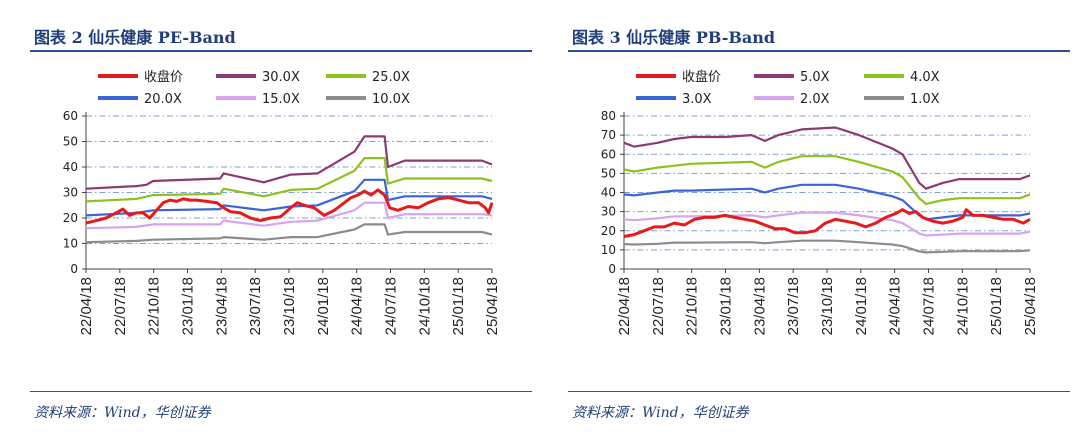 This screenshot has height=439, width=1080. I want to click on series-line-30.0X, so click(289, 162).